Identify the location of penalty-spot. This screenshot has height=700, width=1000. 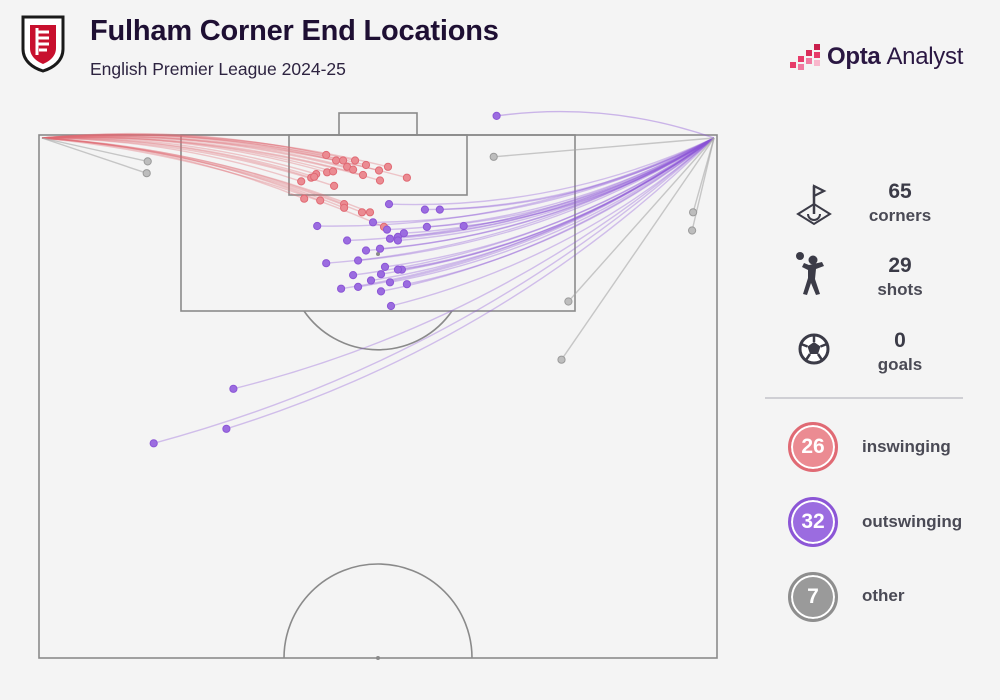
(378, 254).